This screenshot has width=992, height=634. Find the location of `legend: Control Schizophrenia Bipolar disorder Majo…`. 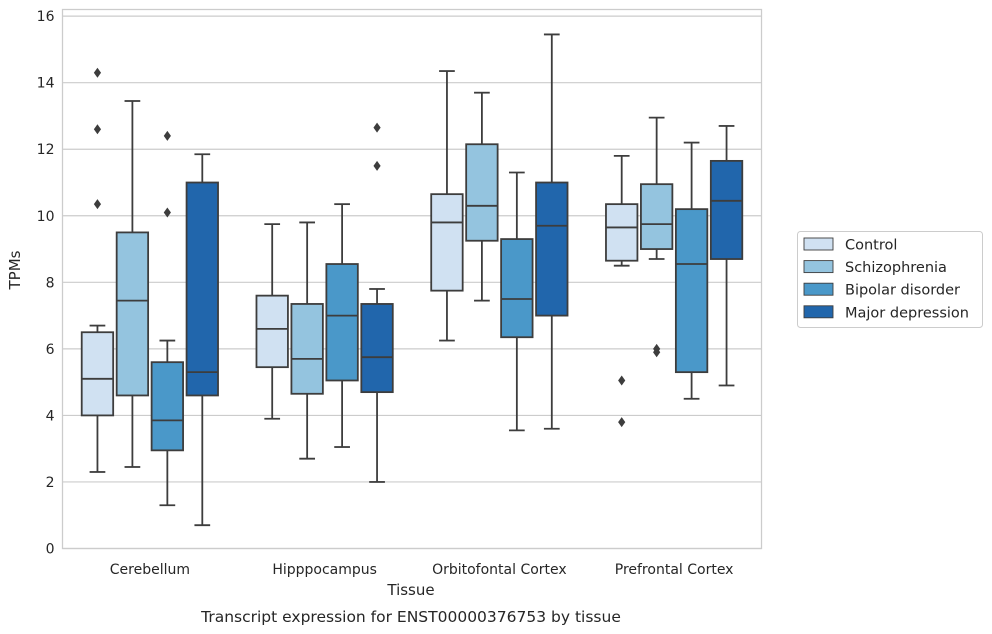

legend: Control Schizophrenia Bipolar disorder Majo… is located at coordinates (890, 279).